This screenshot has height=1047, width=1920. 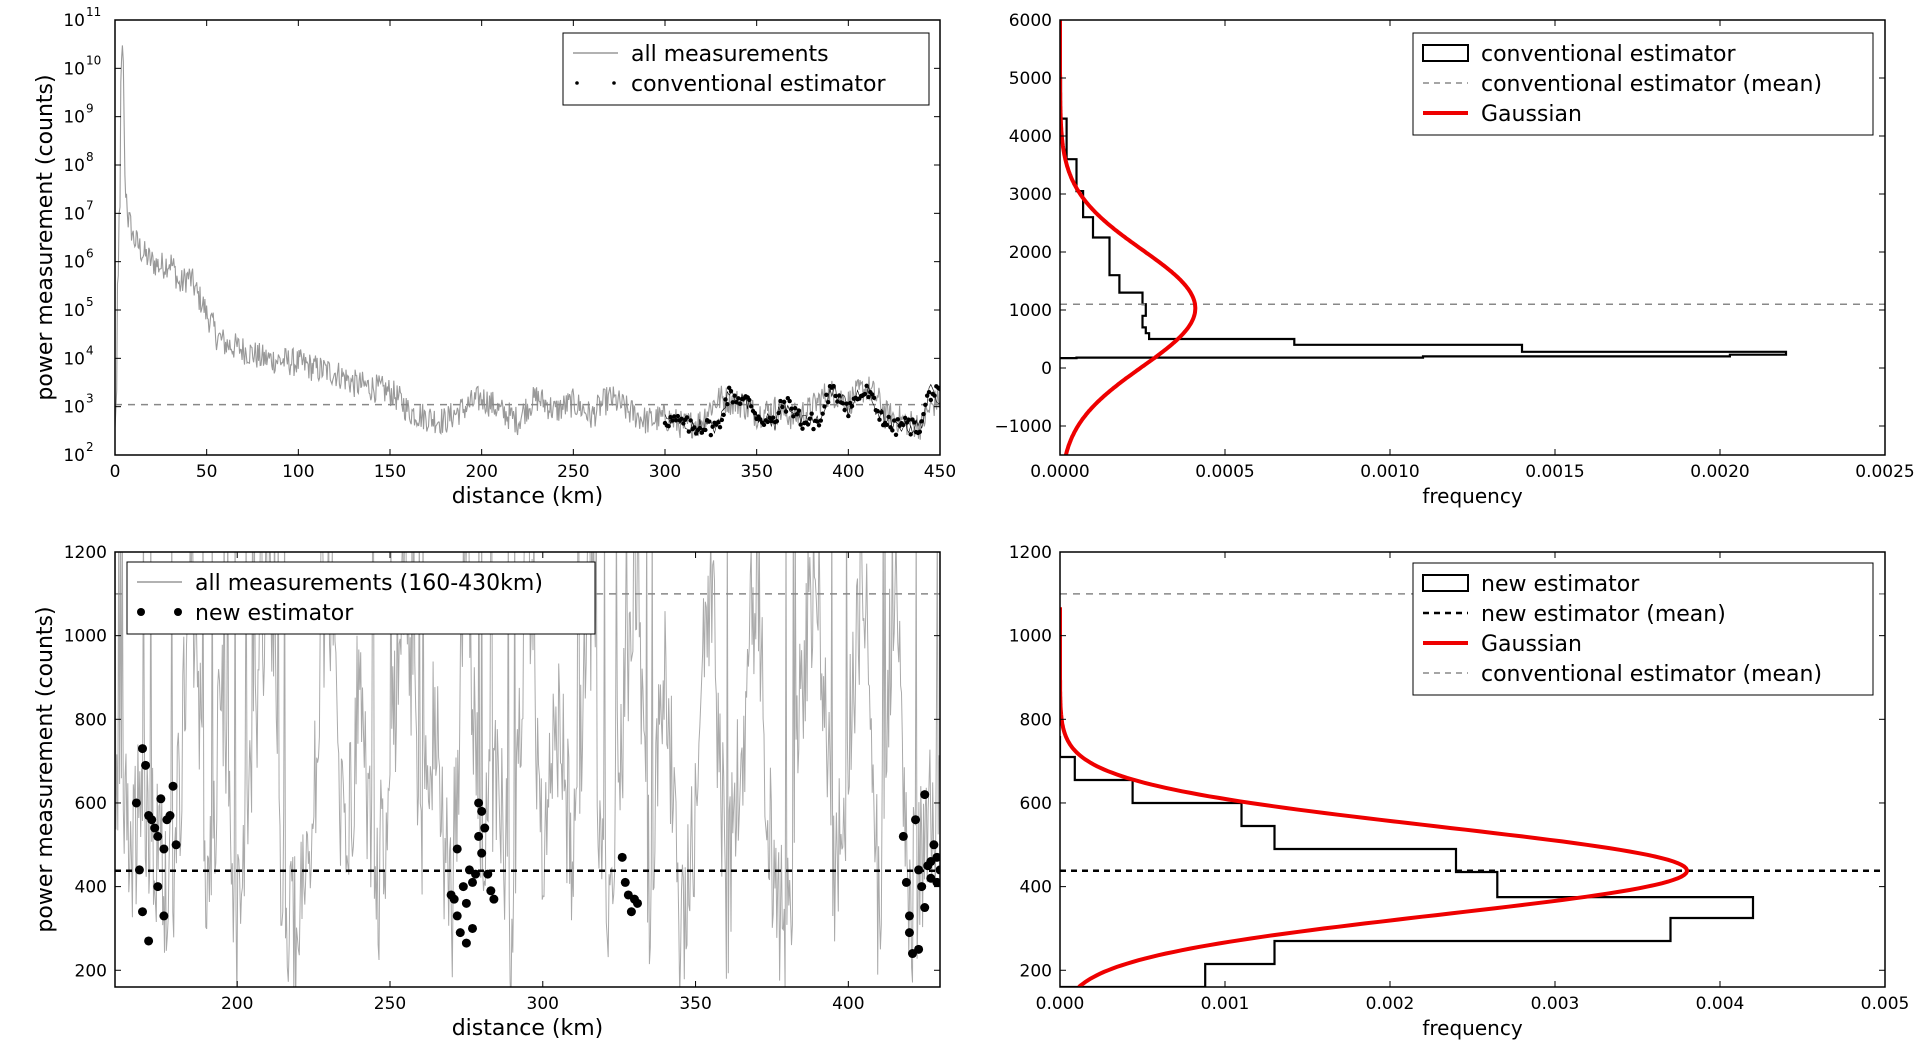 I want to click on y-tick-exponent: 9, so click(x=90, y=109).